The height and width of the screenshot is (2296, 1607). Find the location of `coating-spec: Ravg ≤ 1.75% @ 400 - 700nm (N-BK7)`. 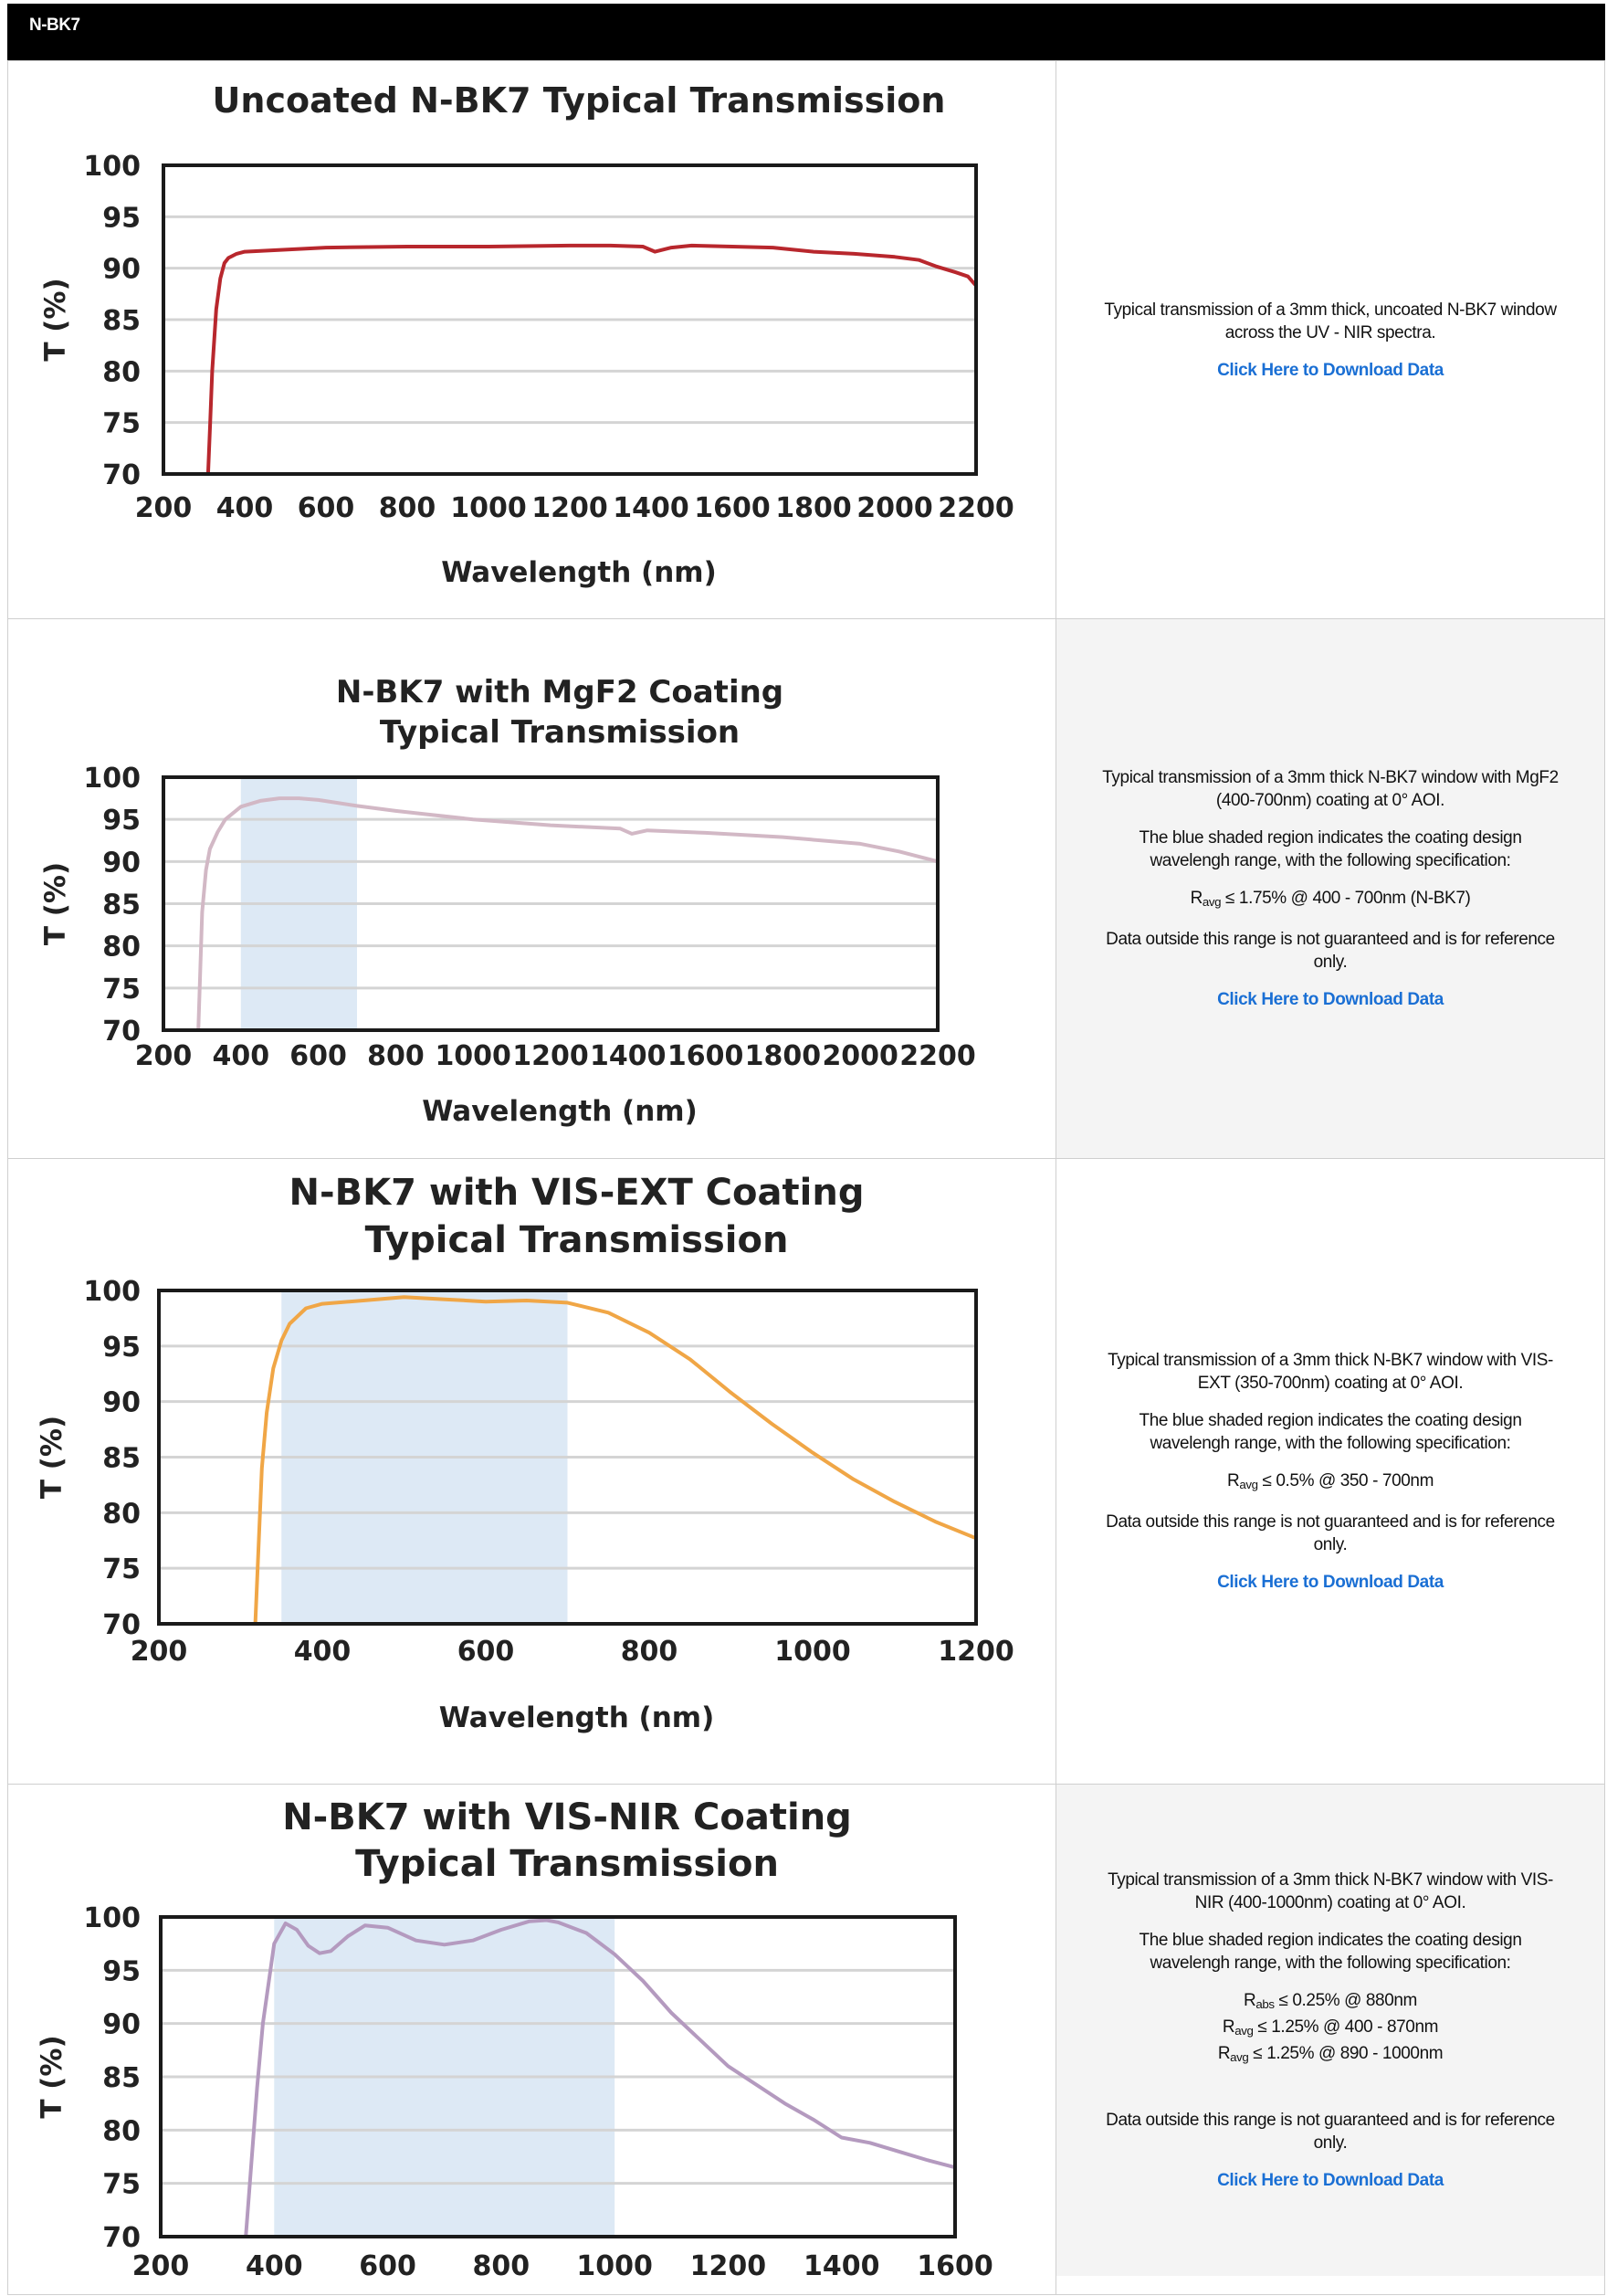

coating-spec: Ravg ≤ 1.75% @ 400 - 700nm (N-BK7) is located at coordinates (1331, 900).